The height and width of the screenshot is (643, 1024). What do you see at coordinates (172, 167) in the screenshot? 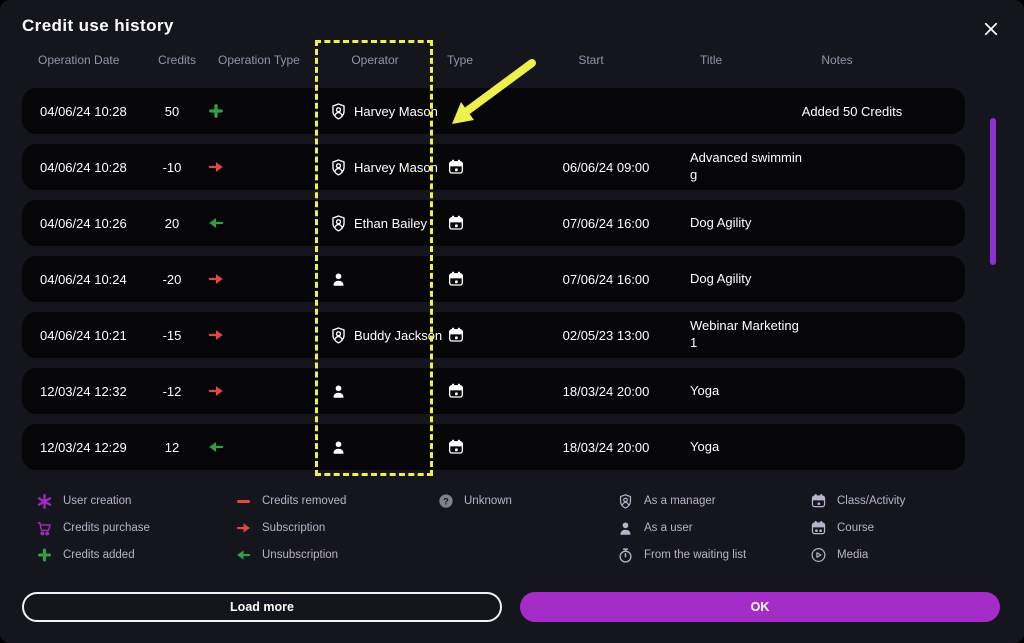
I see `cell-credits: -10` at bounding box center [172, 167].